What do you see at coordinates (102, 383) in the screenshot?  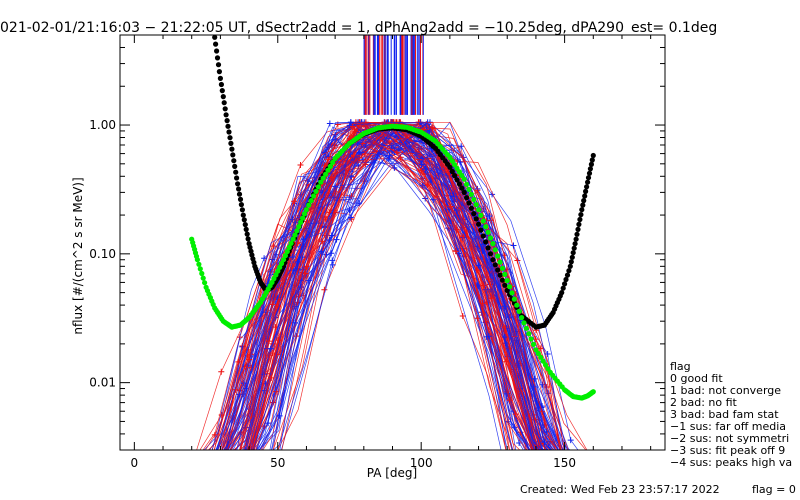 I see `y-tick-label: 0.01` at bounding box center [102, 383].